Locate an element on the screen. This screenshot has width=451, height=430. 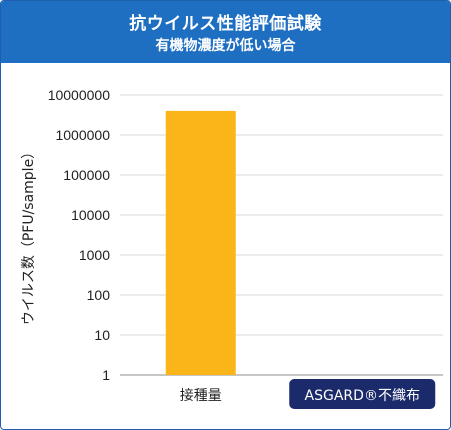
y-tick-label: 1000 is located at coordinates (94, 255).